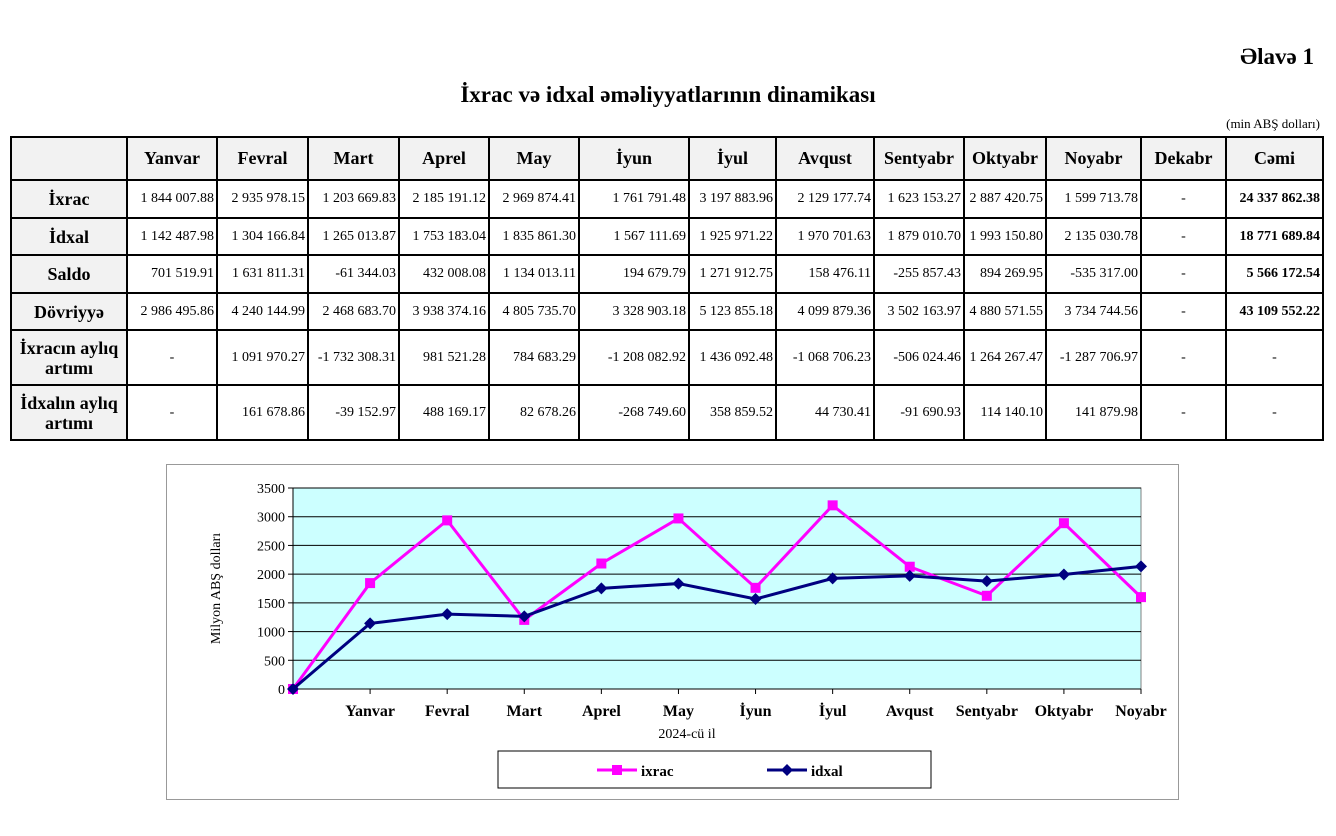 The image size is (1336, 836). I want to click on table-cell: -61 344.03, so click(353, 274).